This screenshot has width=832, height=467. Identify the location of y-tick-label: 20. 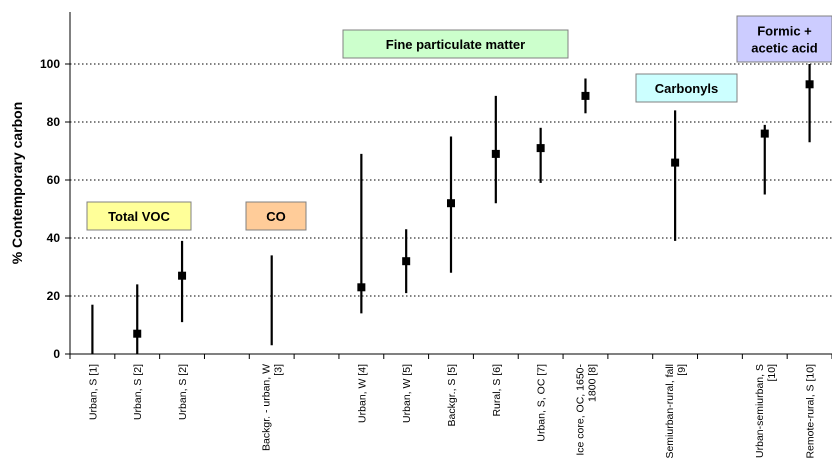
(54, 296).